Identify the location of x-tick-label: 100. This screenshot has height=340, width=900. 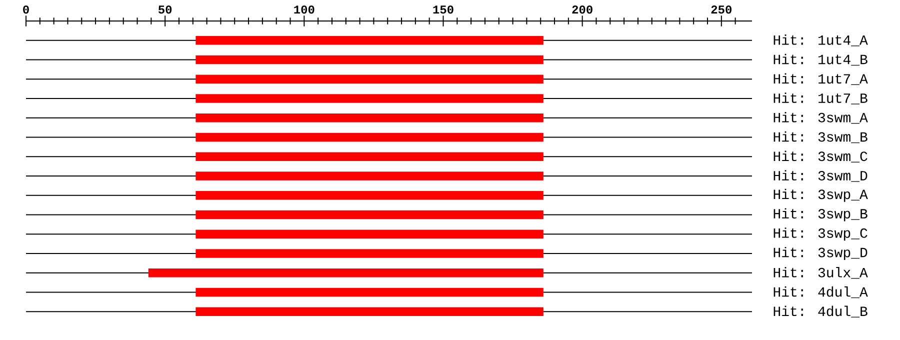
(304, 9).